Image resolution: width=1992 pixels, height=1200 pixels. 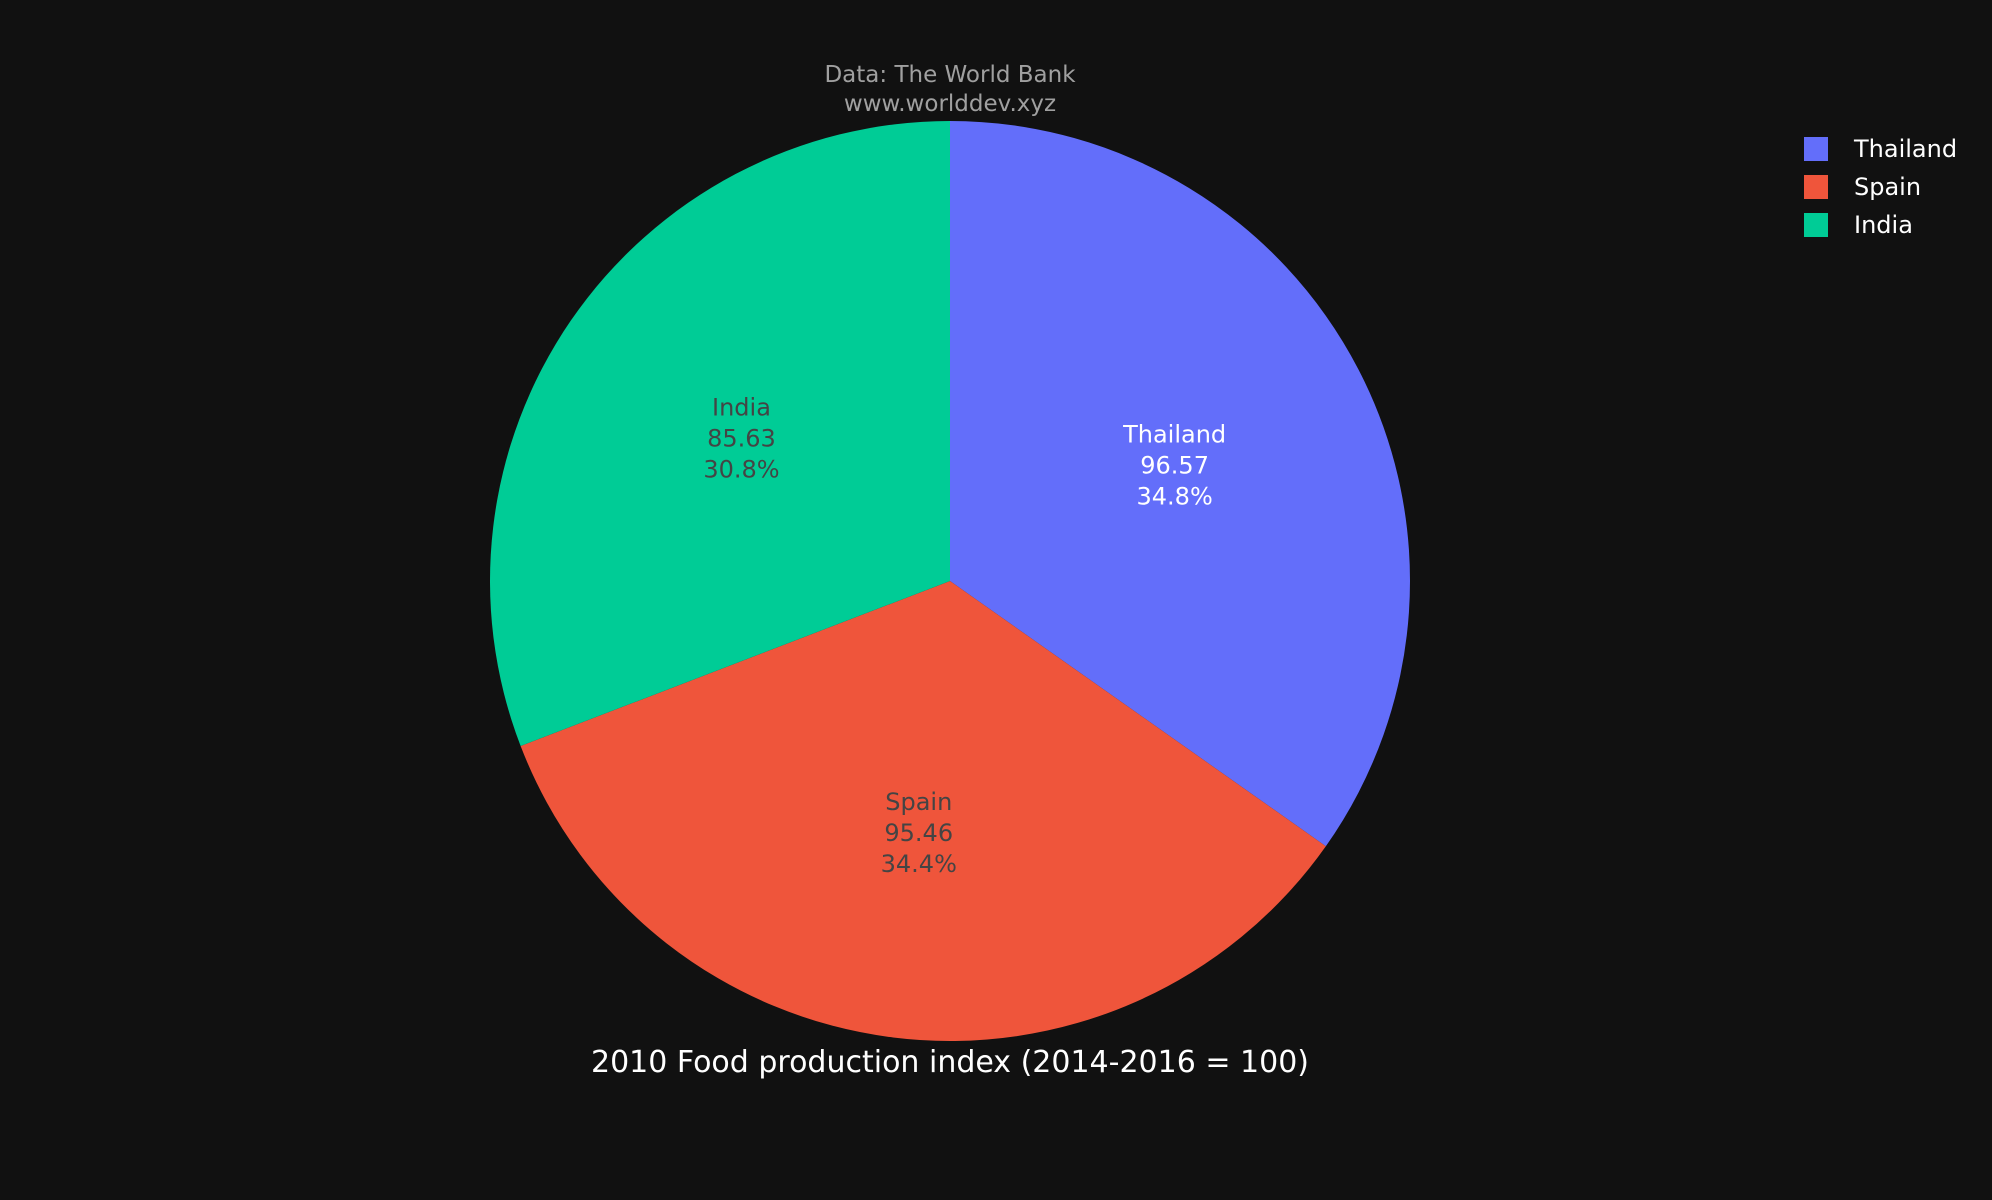 What do you see at coordinates (1174, 435) in the screenshot?
I see `slice-label-thailand: Thailand` at bounding box center [1174, 435].